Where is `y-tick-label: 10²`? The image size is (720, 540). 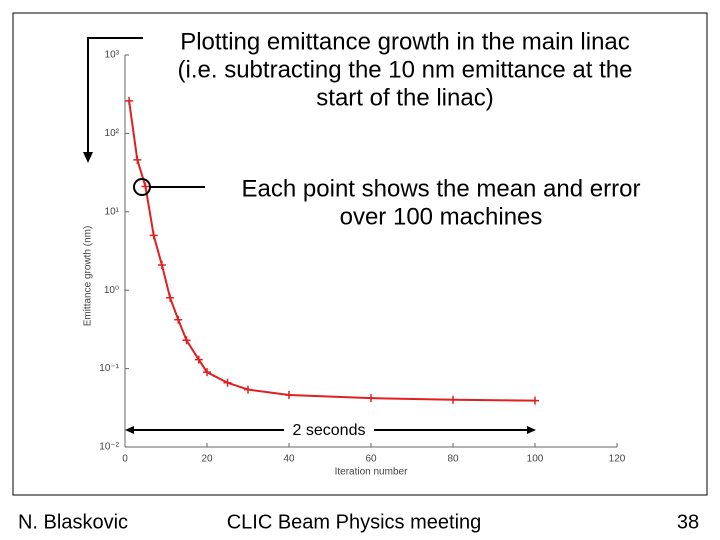 y-tick-label: 10² is located at coordinates (112, 133).